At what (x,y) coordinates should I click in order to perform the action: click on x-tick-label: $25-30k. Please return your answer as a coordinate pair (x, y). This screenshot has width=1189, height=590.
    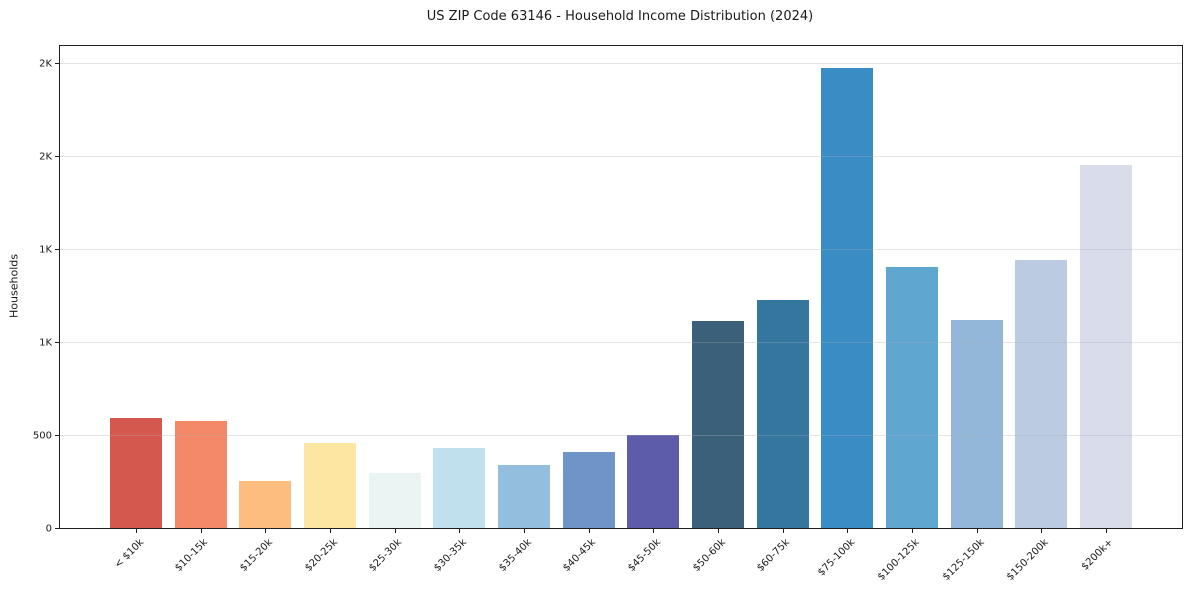
    Looking at the image, I should click on (386, 555).